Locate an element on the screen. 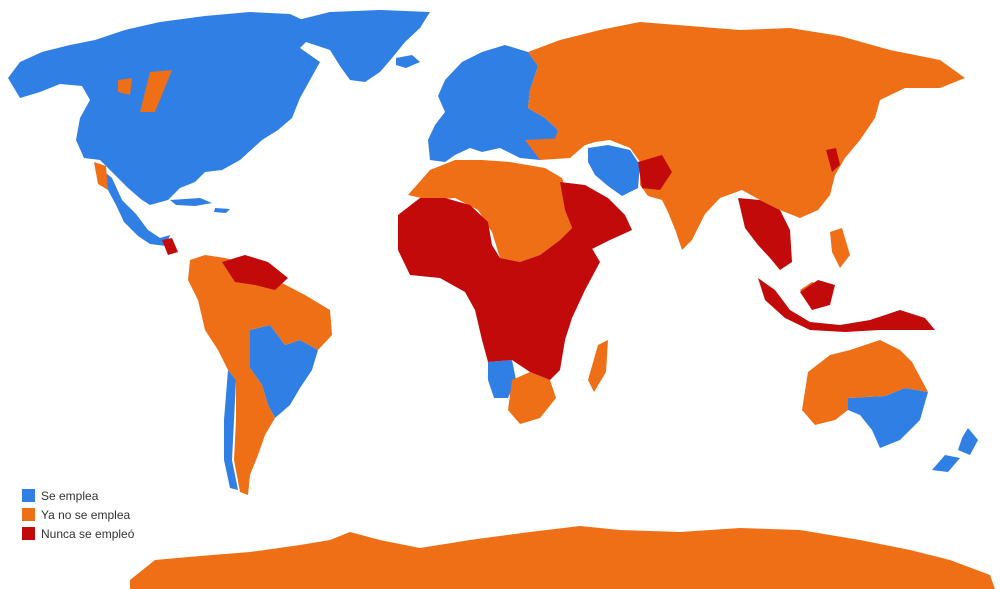 The width and height of the screenshot is (1000, 589). legend-swatch-nunca is located at coordinates (28, 533).